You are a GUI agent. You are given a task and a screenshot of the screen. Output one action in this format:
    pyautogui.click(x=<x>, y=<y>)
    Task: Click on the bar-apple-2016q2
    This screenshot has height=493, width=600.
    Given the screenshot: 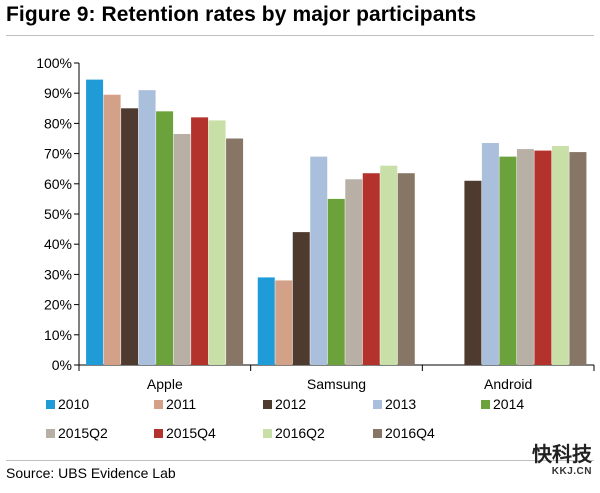 What is the action you would take?
    pyautogui.click(x=217, y=242)
    